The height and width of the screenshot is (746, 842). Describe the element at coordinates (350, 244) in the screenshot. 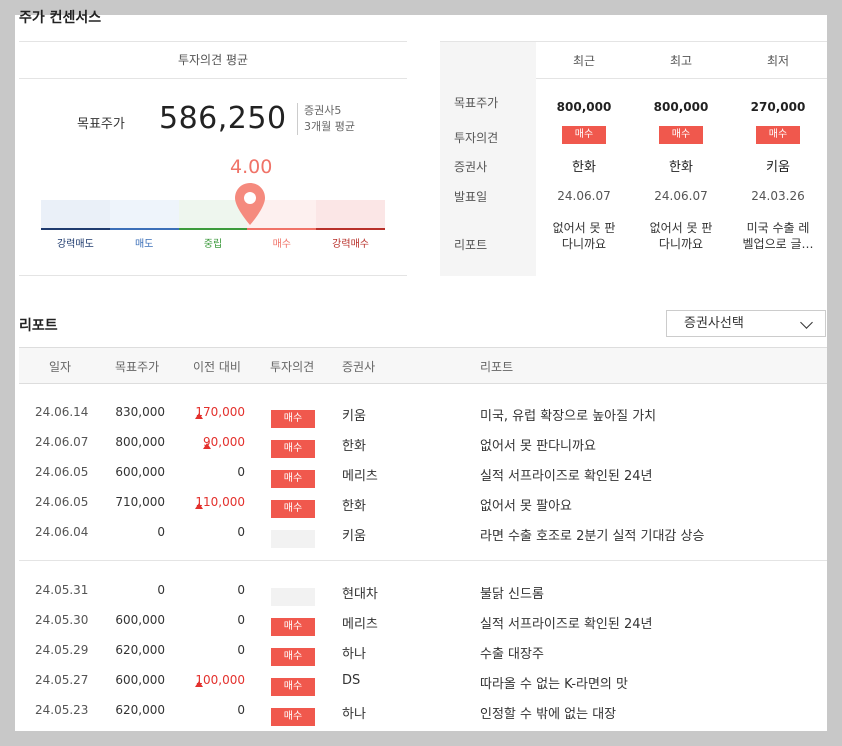

I see `gauge-label: 강력매수` at that location.